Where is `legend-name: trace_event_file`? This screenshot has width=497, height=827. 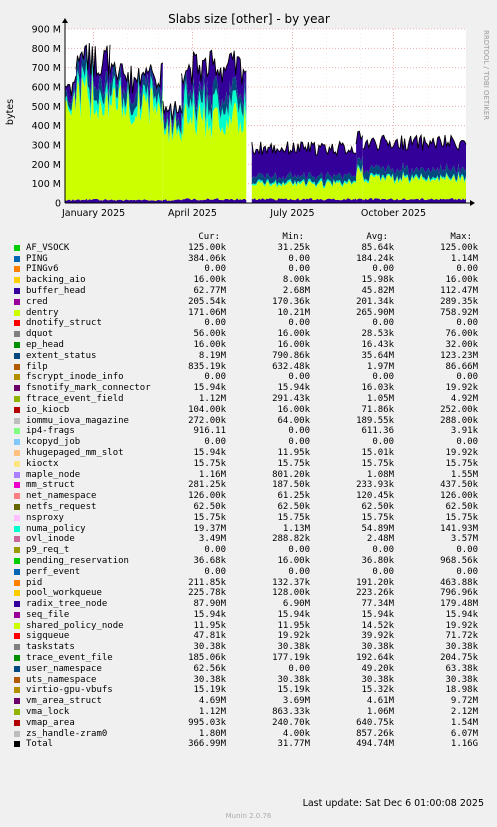 legend-name: trace_event_file is located at coordinates (69, 658).